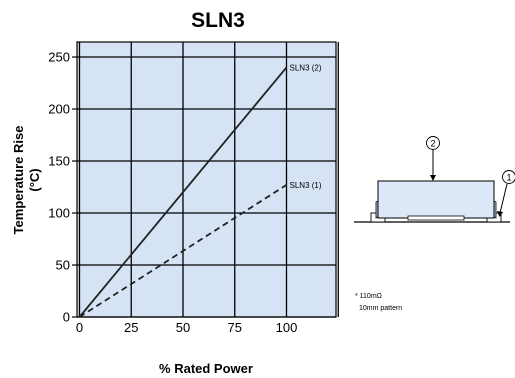 Image resolution: width=515 pixels, height=378 pixels. Describe the element at coordinates (79, 327) in the screenshot. I see `x-tick-label-0: 0` at that location.